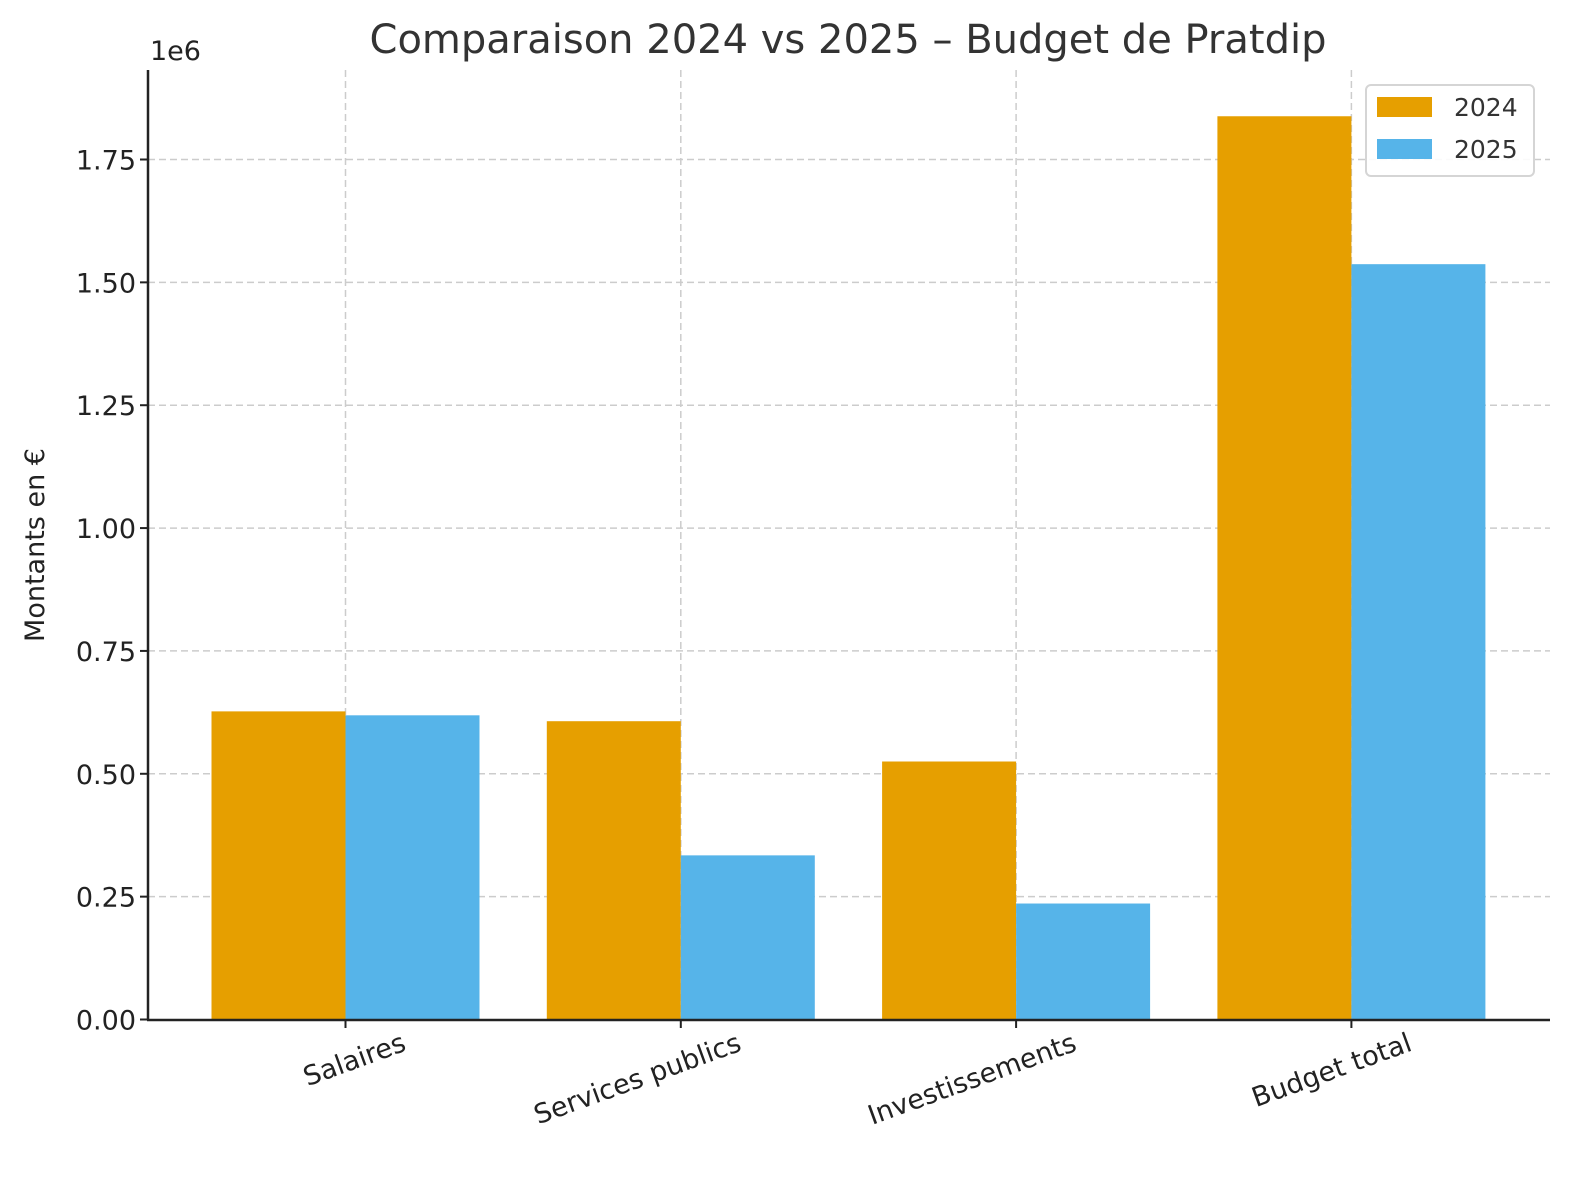 This screenshot has height=1180, width=1580. Describe the element at coordinates (1450, 130) in the screenshot. I see `legend: 2024 2025` at that location.